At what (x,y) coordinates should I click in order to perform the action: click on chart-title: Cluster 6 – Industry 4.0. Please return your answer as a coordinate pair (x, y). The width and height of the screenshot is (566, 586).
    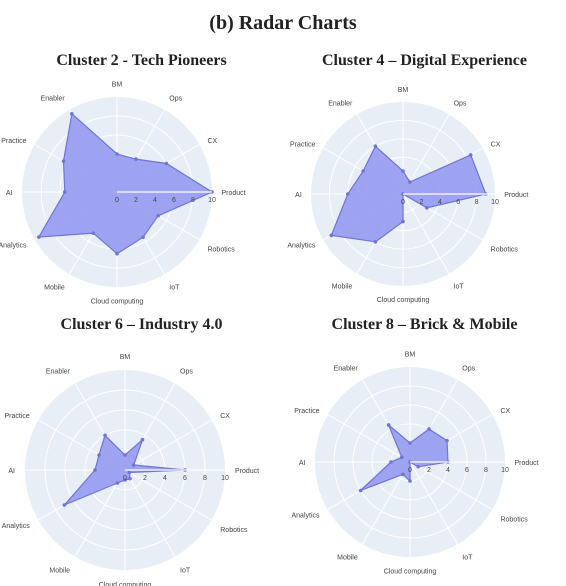
    Looking at the image, I should click on (141, 324).